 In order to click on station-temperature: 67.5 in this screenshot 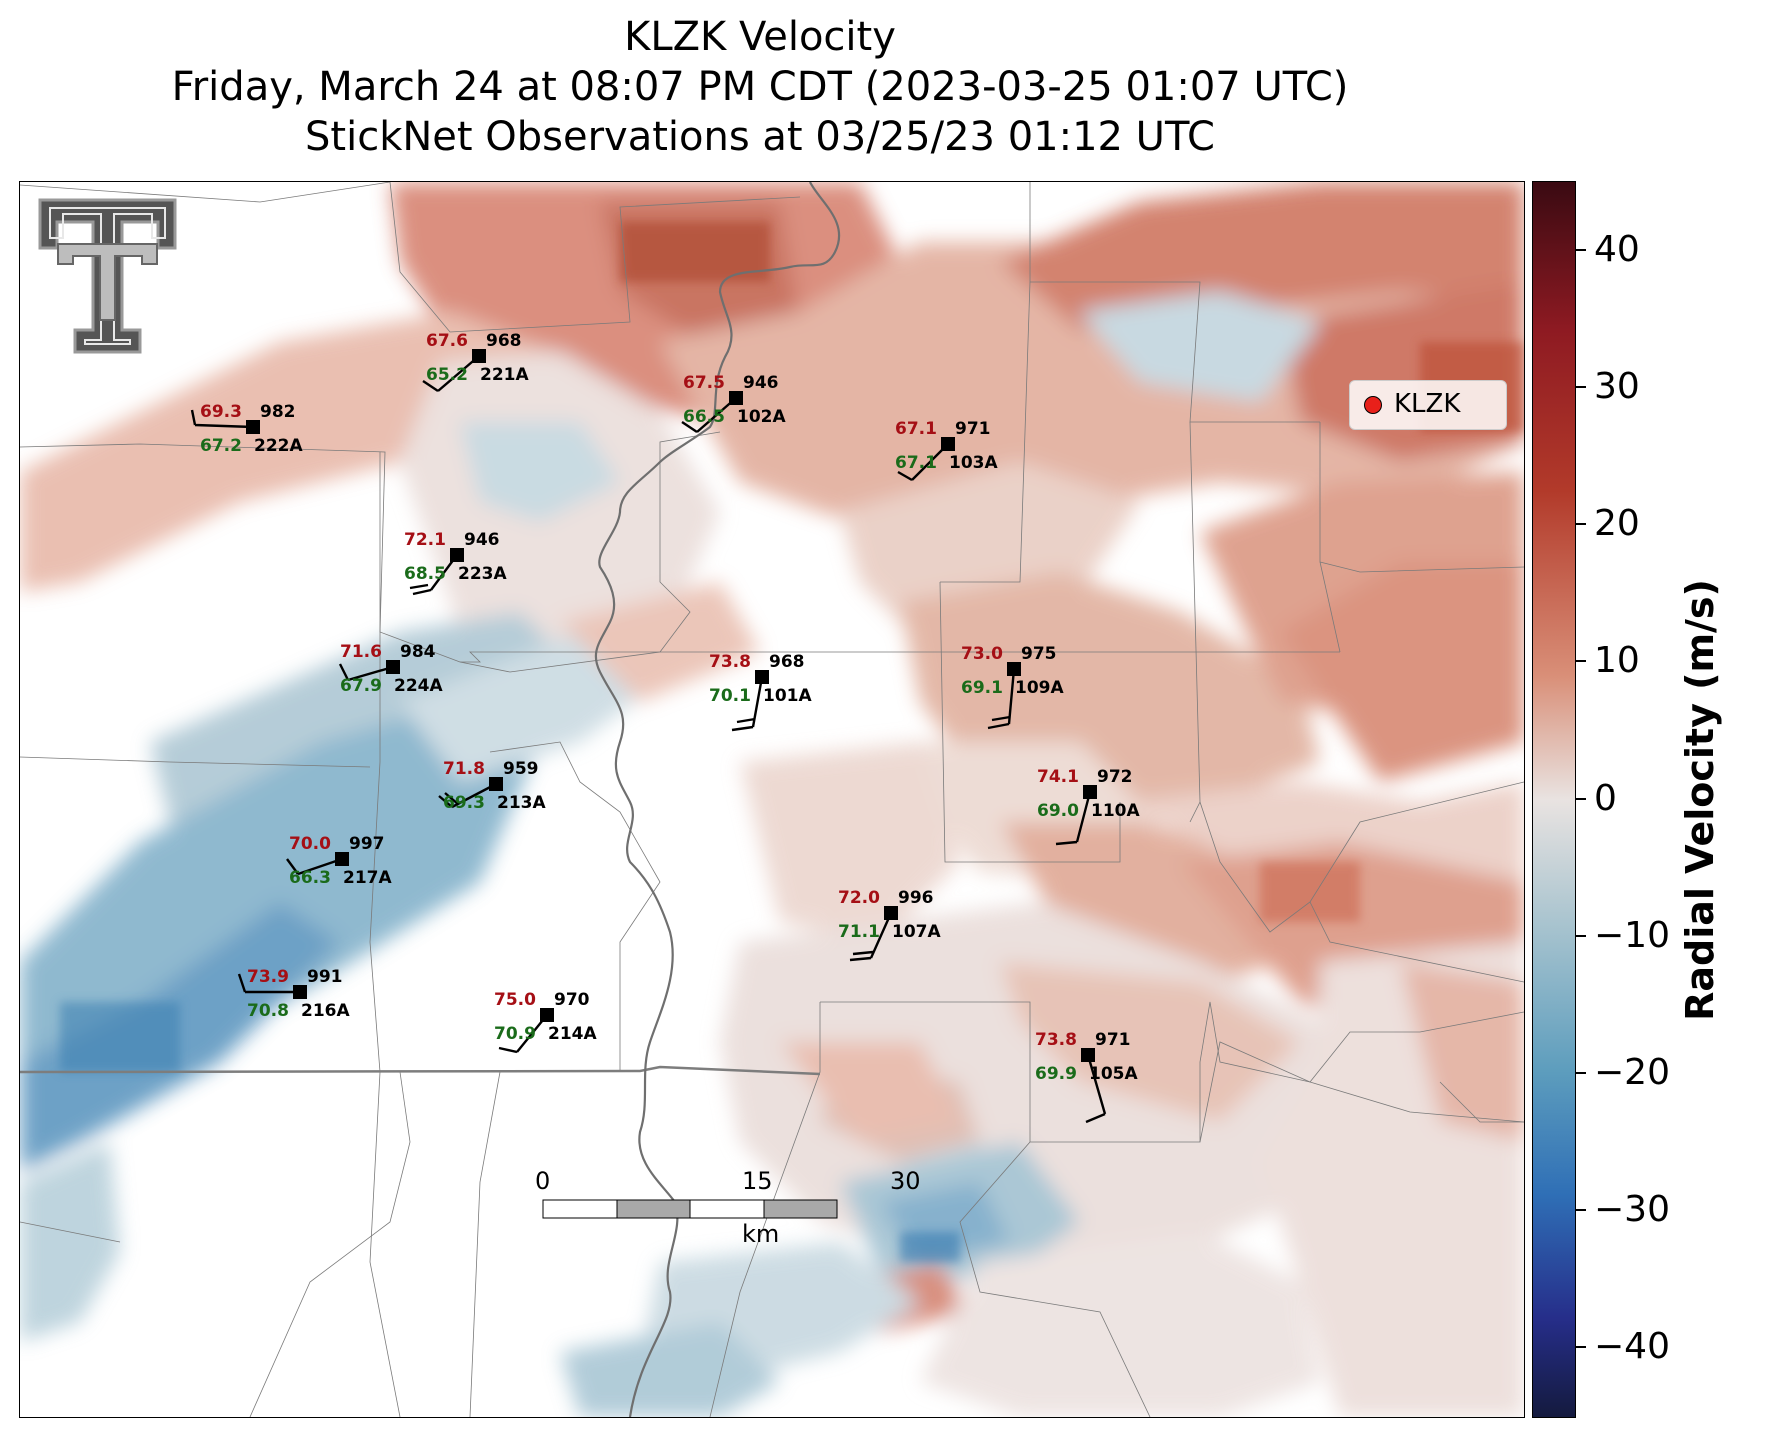, I will do `click(704, 383)`.